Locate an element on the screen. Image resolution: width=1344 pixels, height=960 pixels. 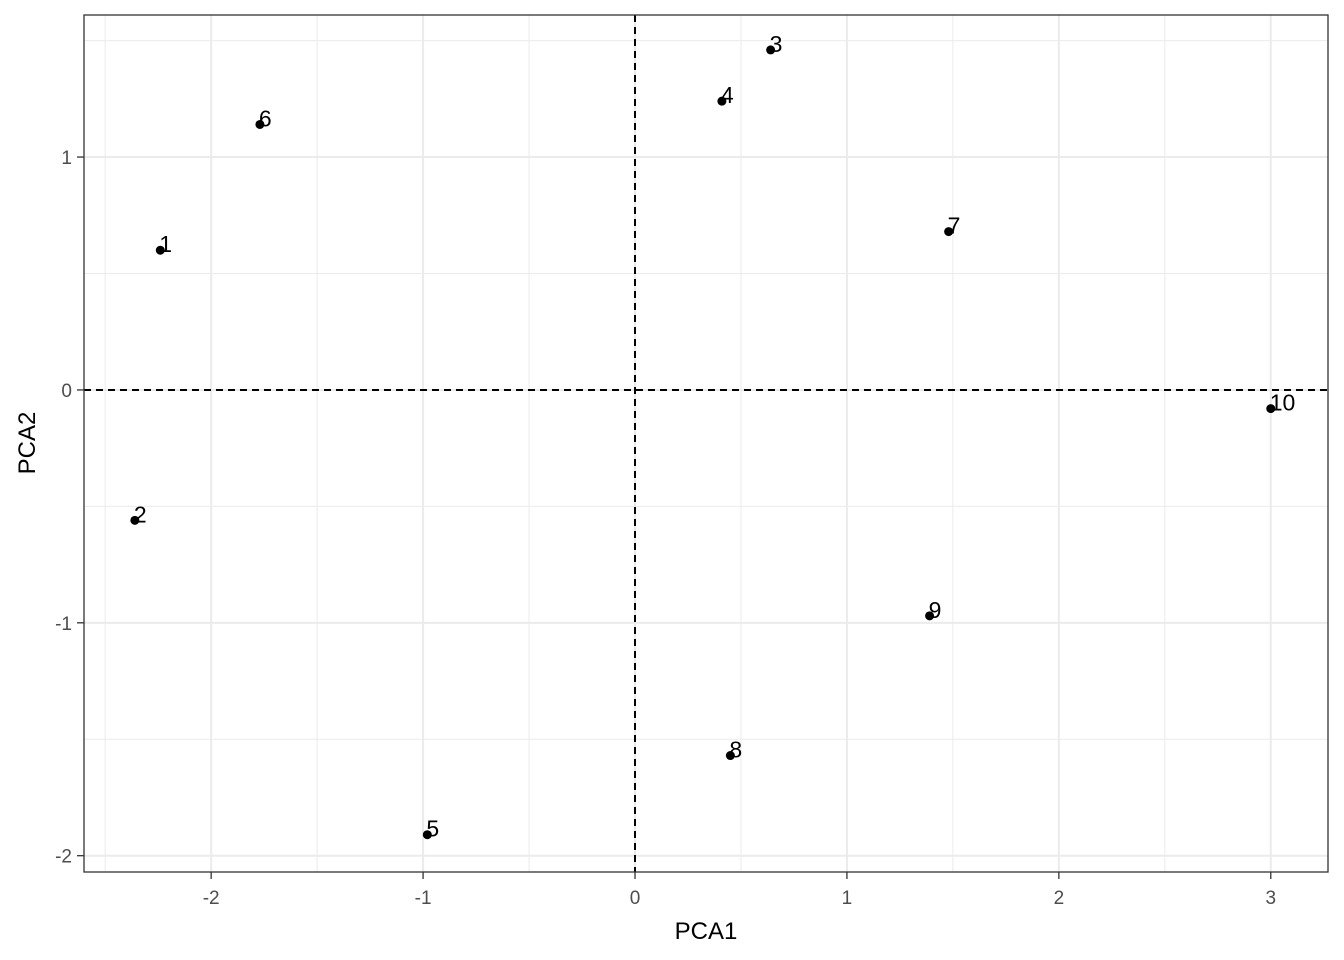
data-point-label: 9 is located at coordinates (935, 610).